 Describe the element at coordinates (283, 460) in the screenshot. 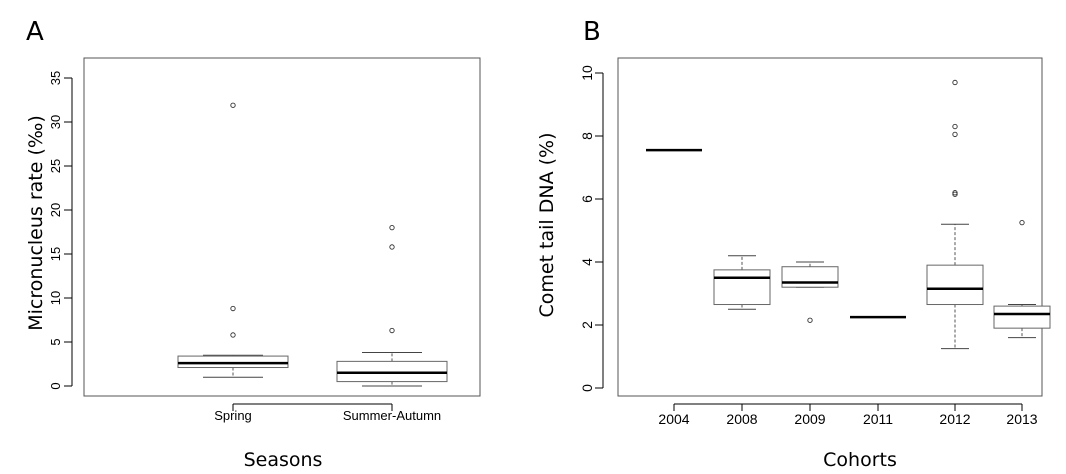

I see `x-axis-title-a: Seasons` at that location.